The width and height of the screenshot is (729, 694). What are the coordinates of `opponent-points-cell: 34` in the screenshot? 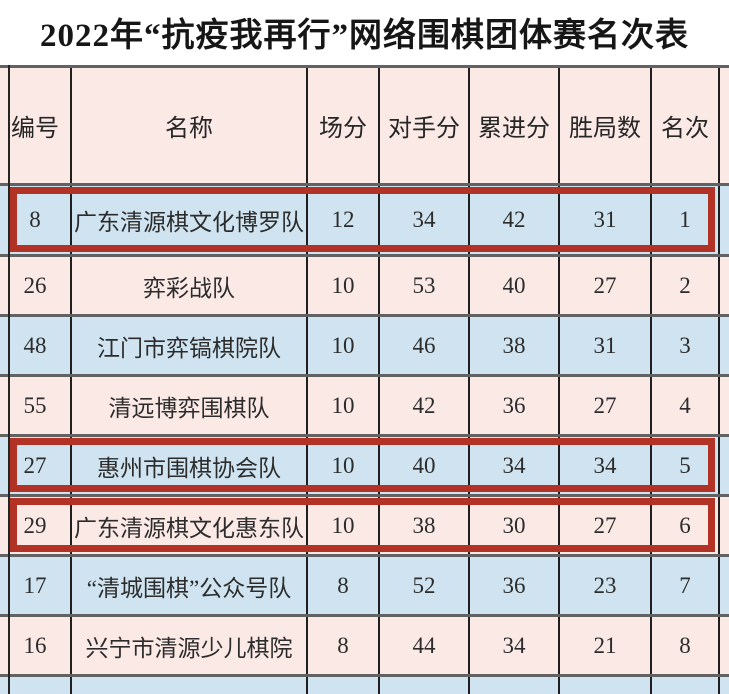 It's located at (425, 220).